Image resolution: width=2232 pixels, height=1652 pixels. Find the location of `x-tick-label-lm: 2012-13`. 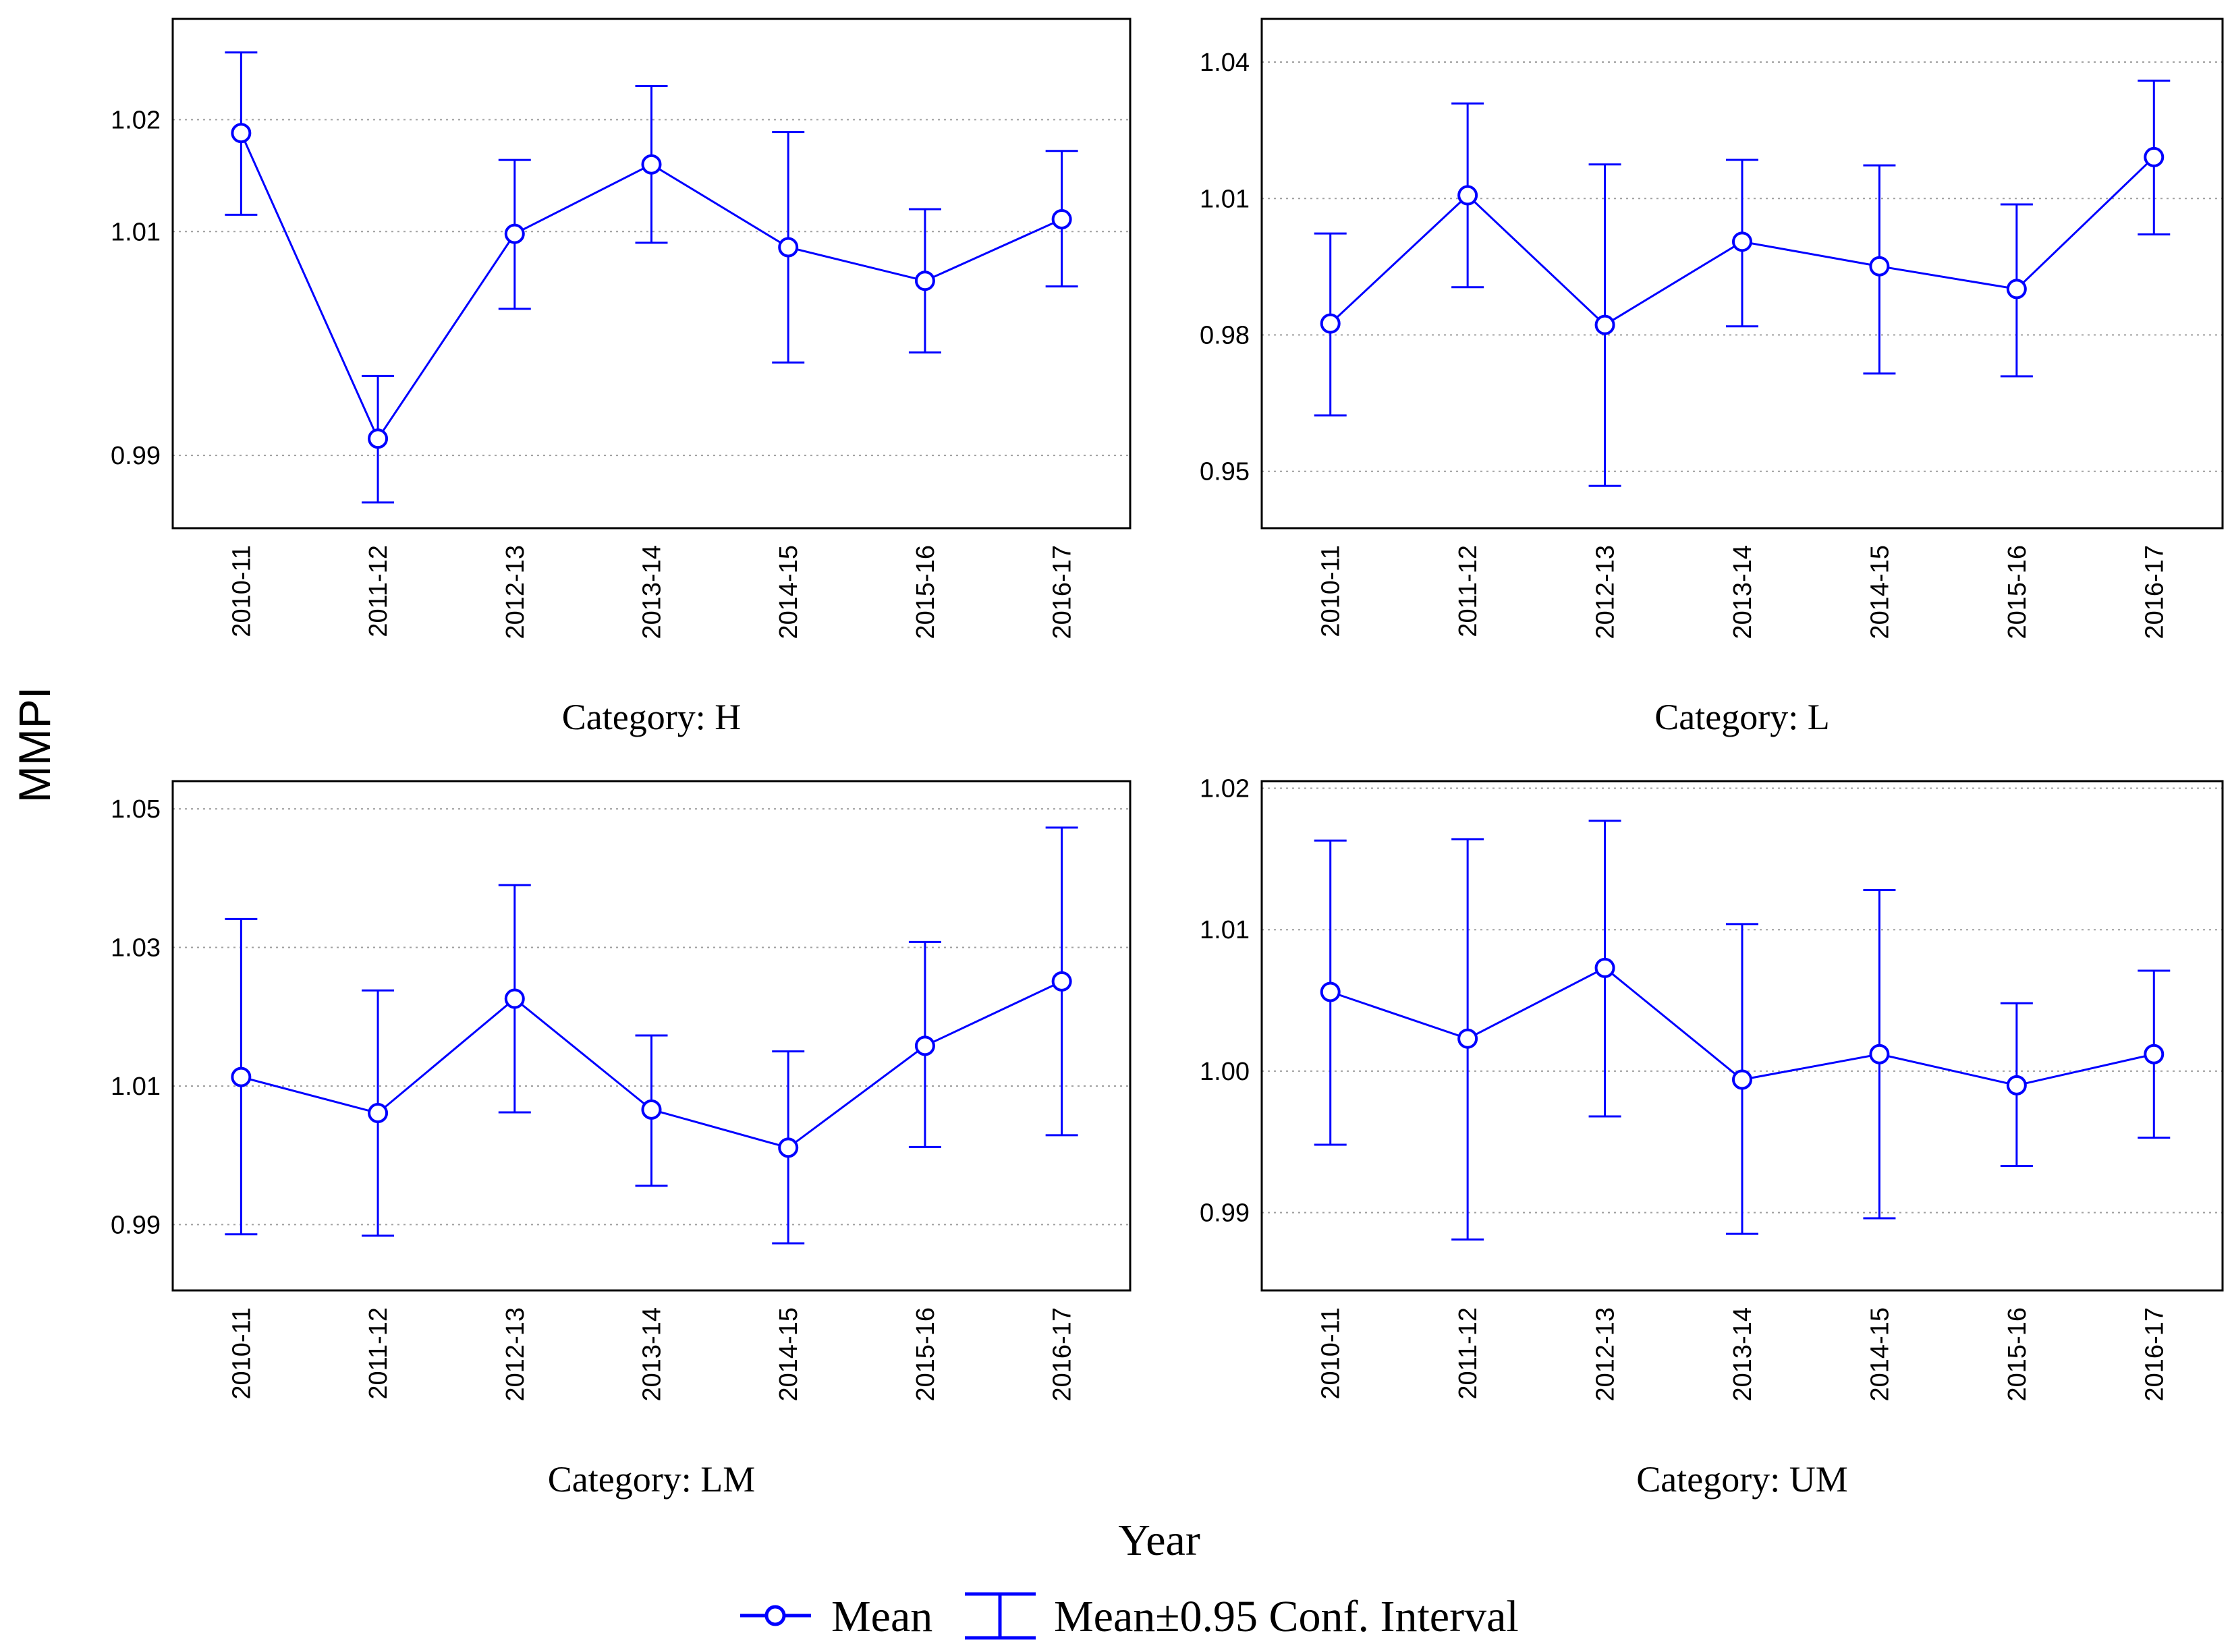

x-tick-label-lm: 2012-13 is located at coordinates (515, 1354).